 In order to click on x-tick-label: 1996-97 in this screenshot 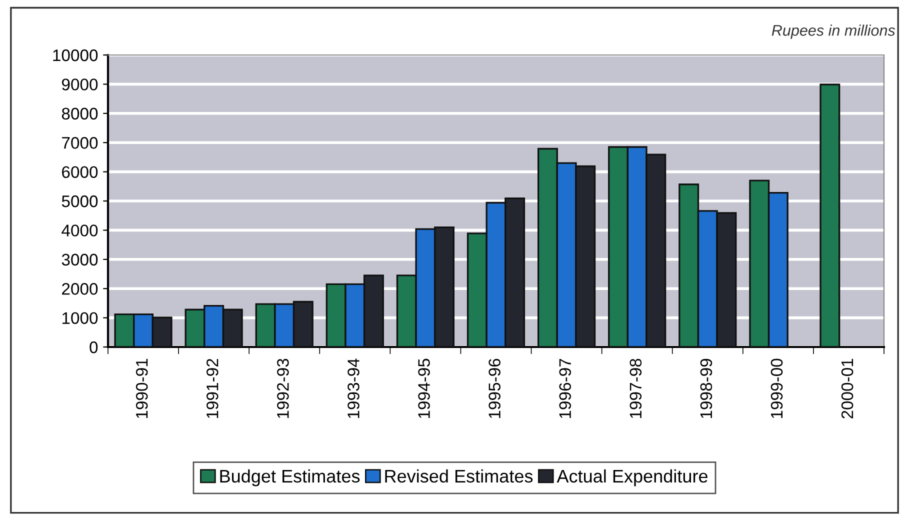, I will do `click(565, 388)`.